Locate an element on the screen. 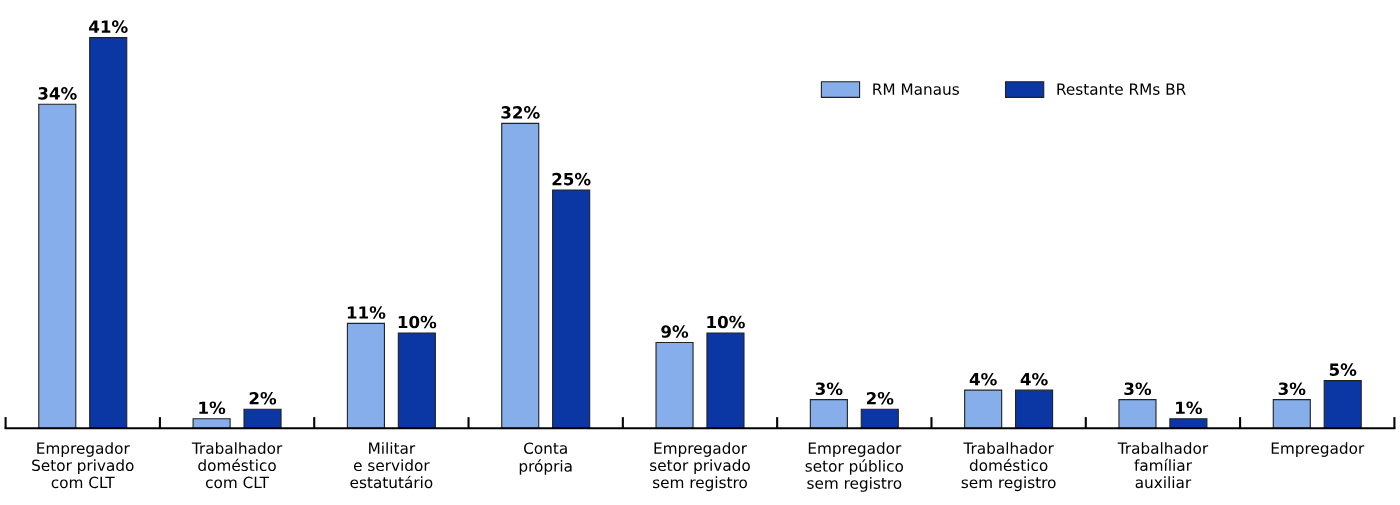 This screenshot has width=1400, height=505. data-label: 41% is located at coordinates (108, 26).